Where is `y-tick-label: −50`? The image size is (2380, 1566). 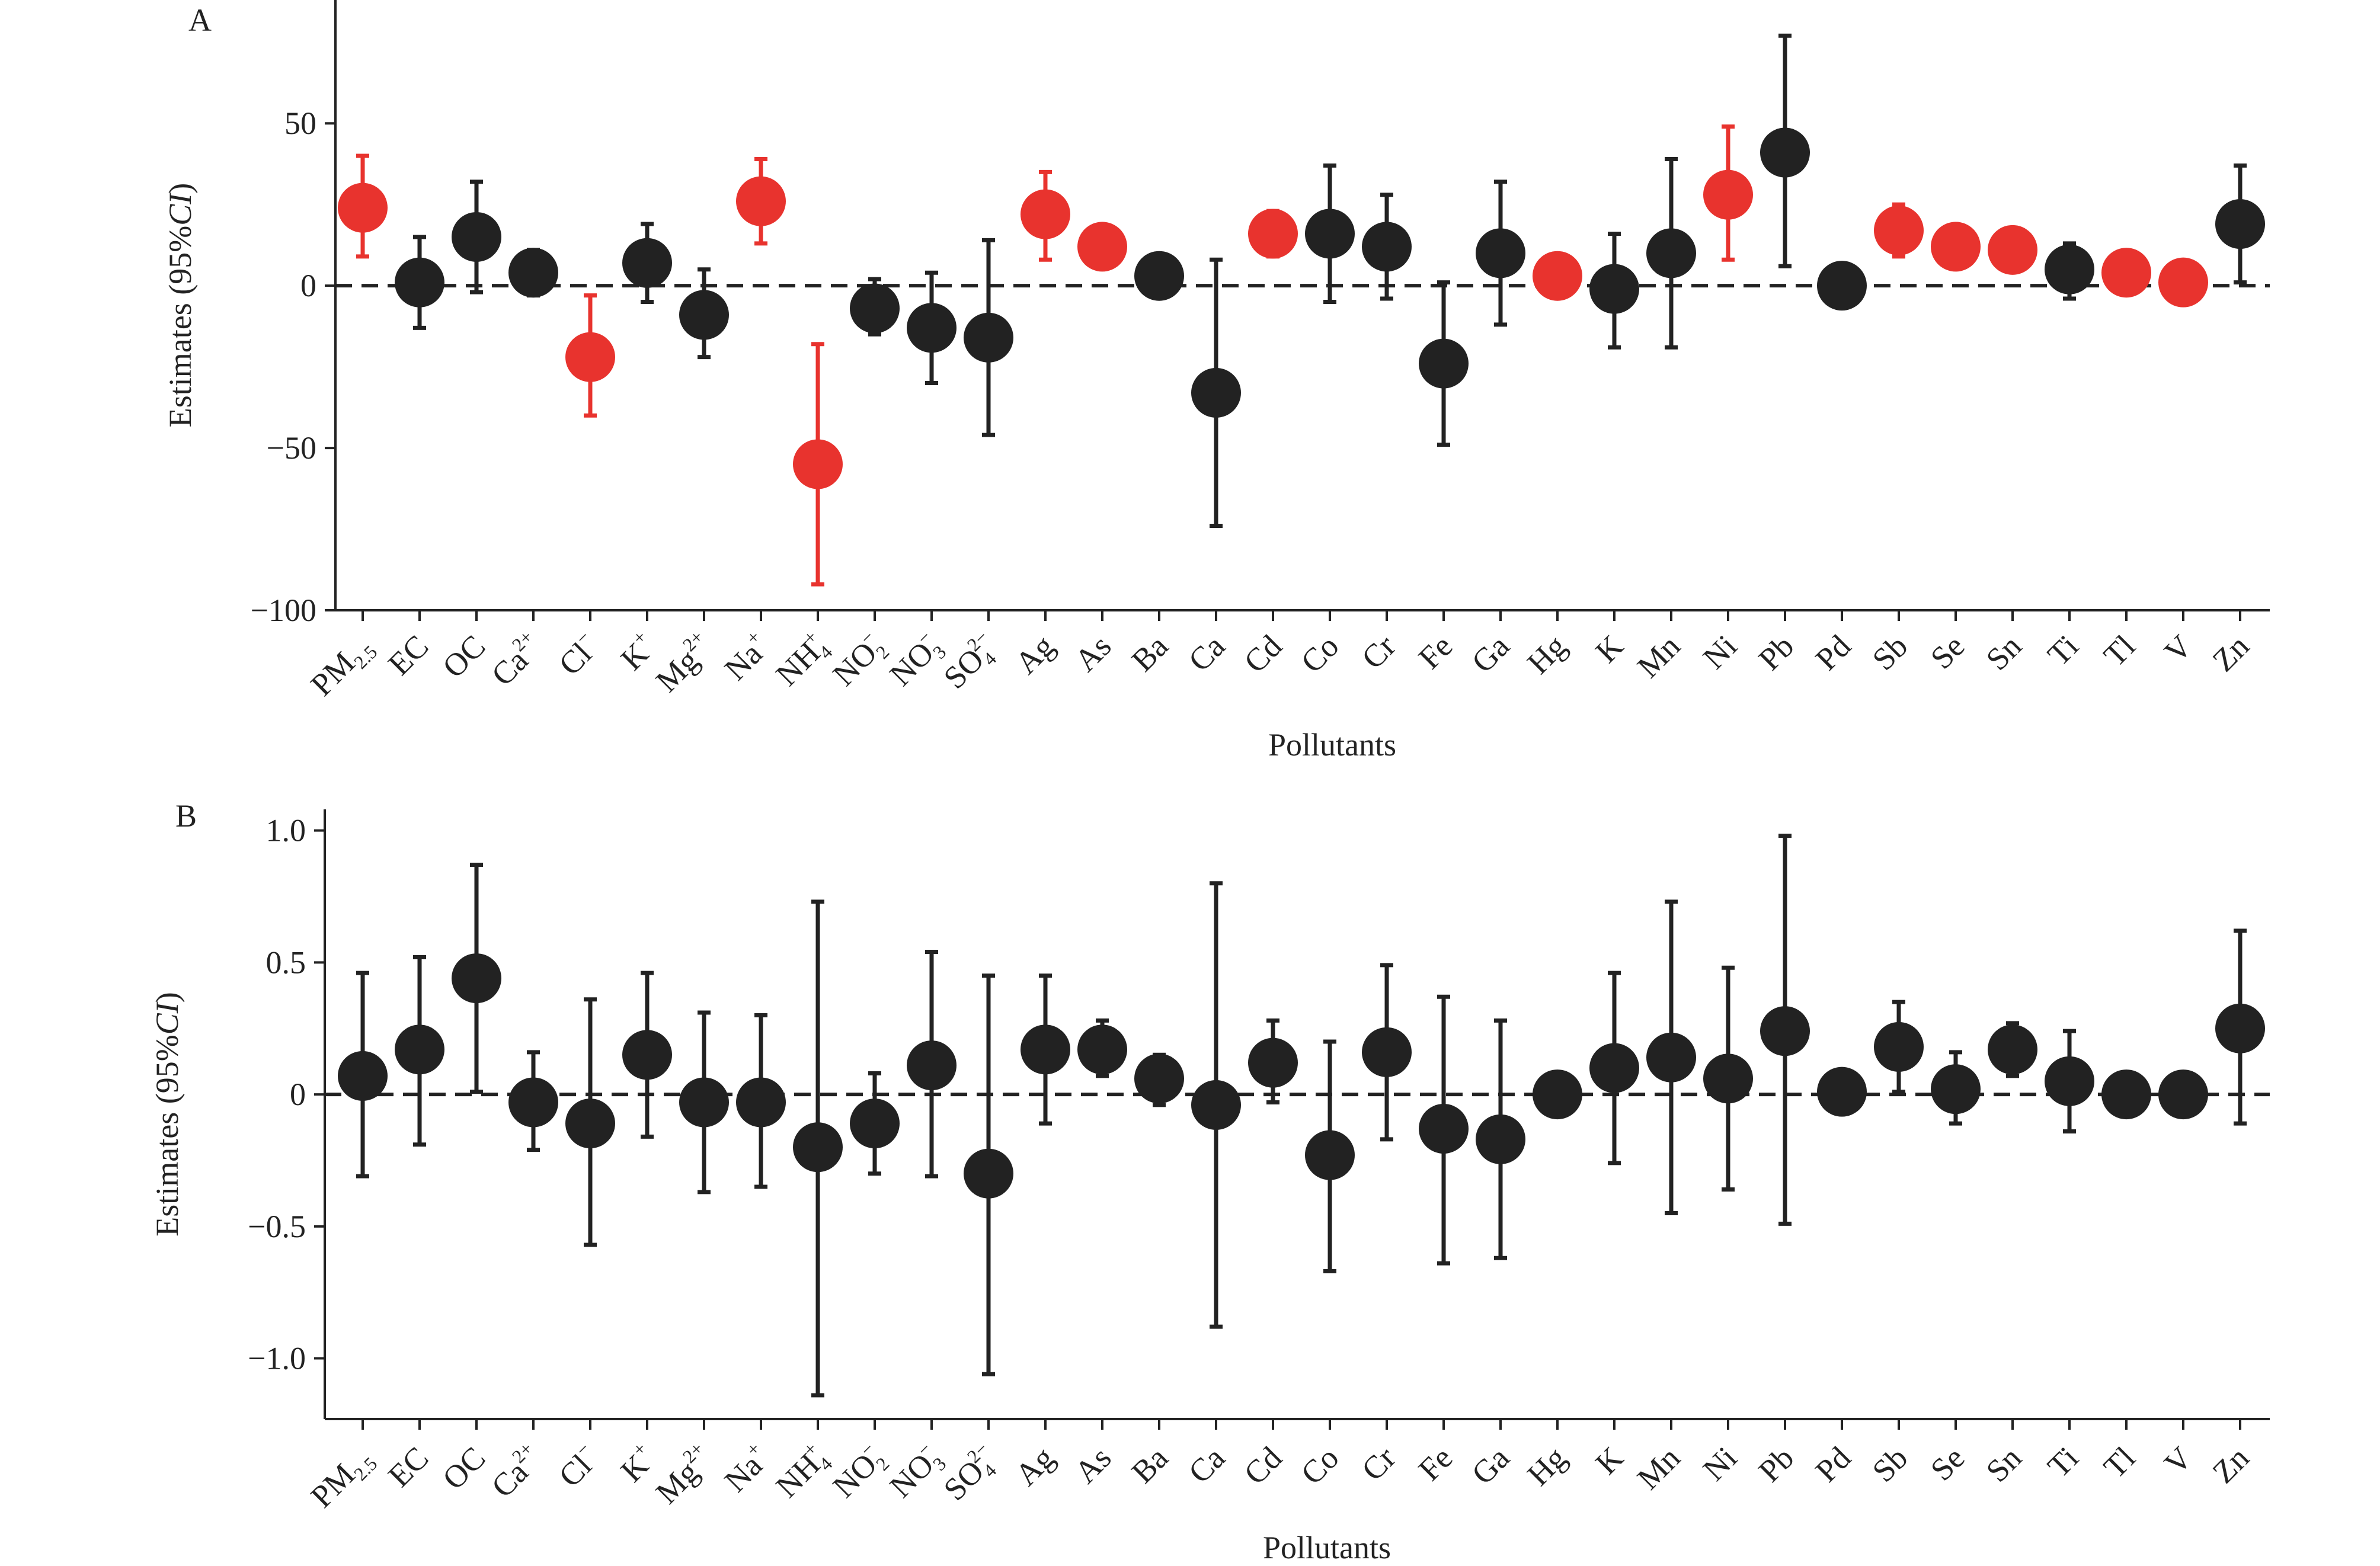
y-tick-label: −50 is located at coordinates (291, 448).